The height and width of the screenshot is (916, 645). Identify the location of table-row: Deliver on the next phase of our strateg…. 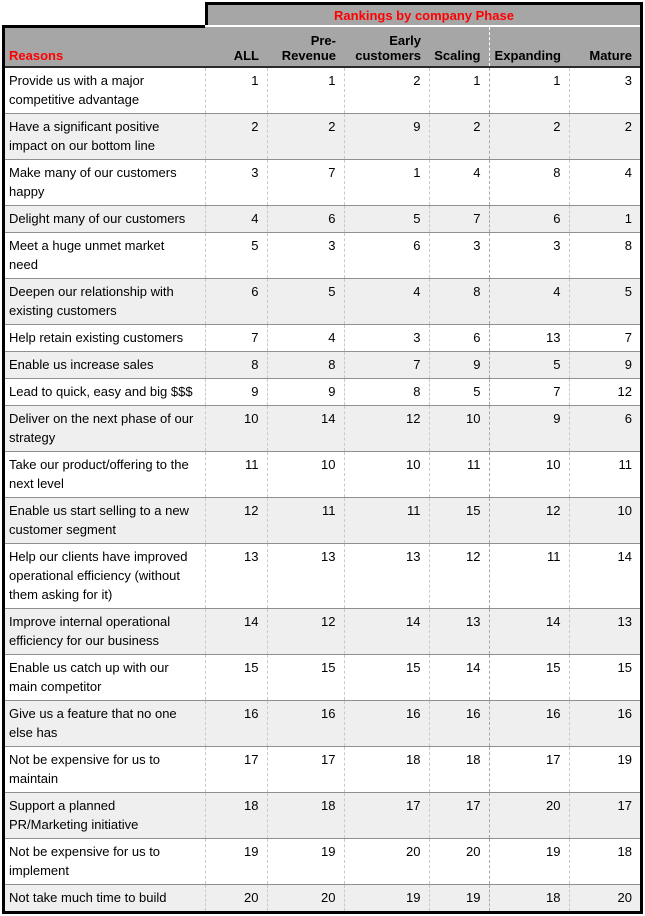
(322, 428).